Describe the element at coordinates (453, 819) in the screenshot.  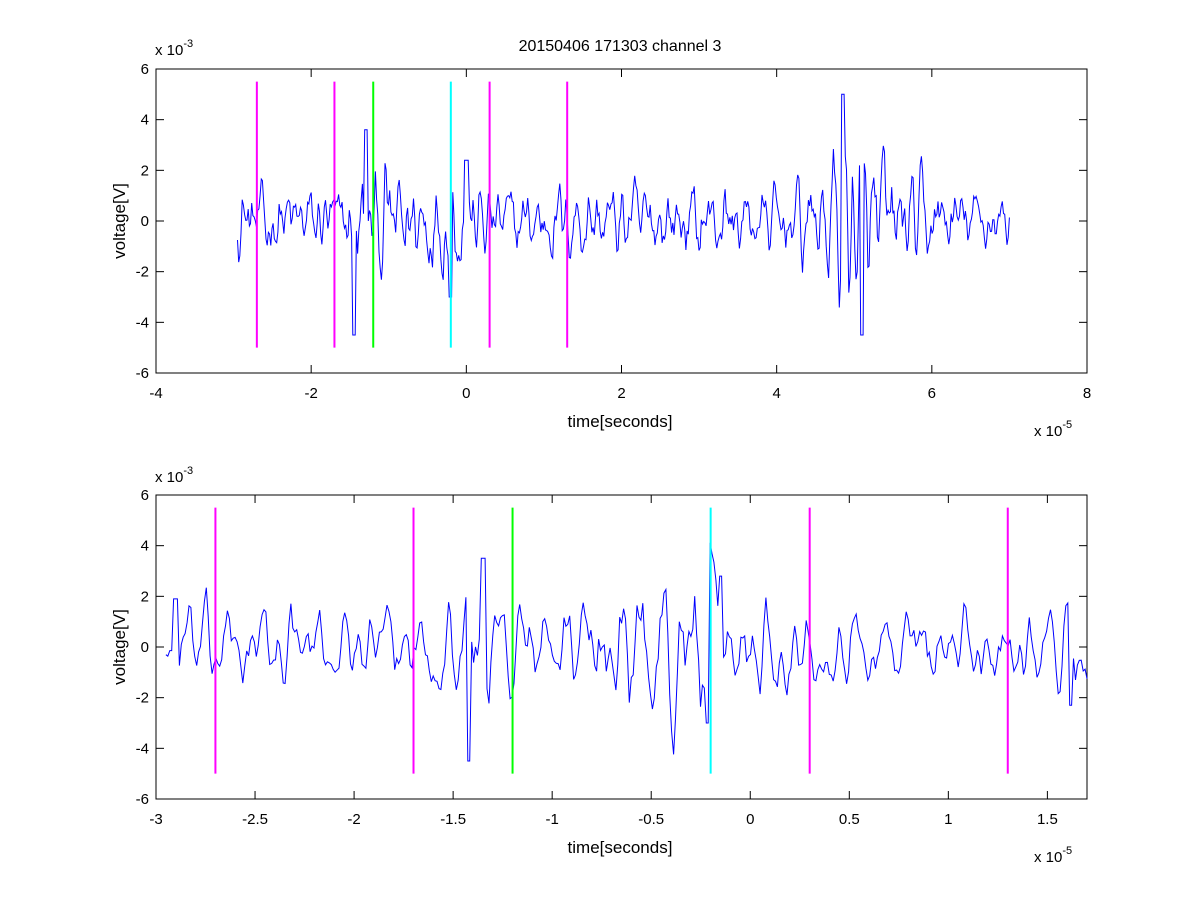
I see `x-tick-label: -1.5` at that location.